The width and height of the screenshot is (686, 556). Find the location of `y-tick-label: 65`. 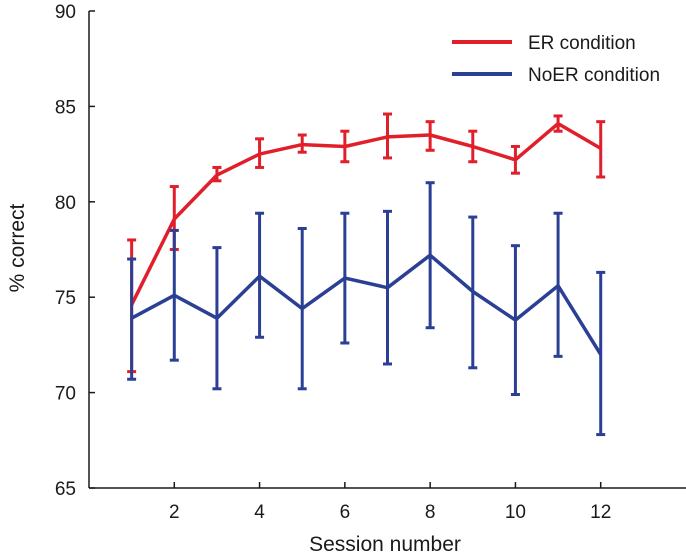

y-tick-label: 65 is located at coordinates (65, 489).